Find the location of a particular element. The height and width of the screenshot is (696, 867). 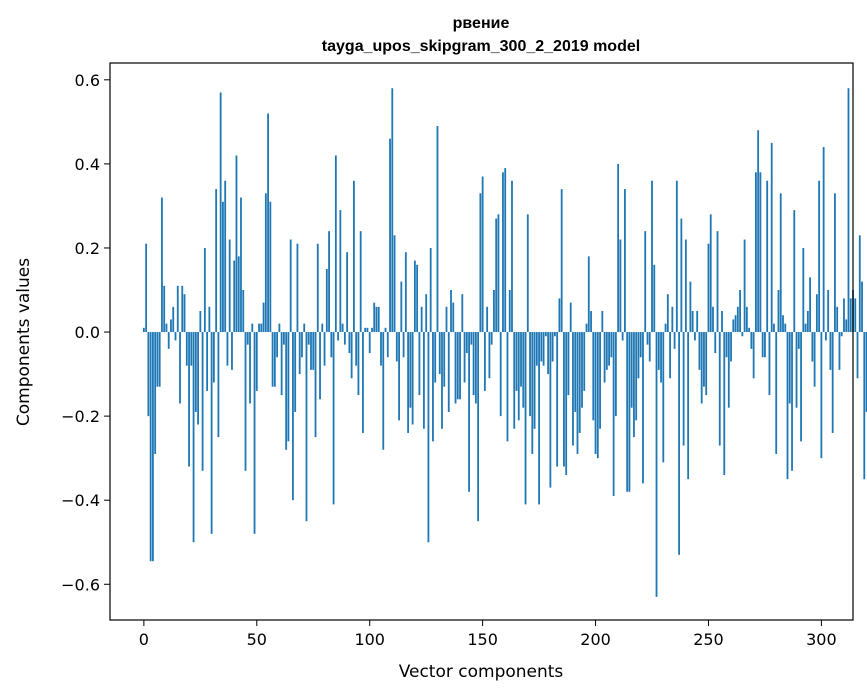

y-tick-label: −0.6 is located at coordinates (80, 584).